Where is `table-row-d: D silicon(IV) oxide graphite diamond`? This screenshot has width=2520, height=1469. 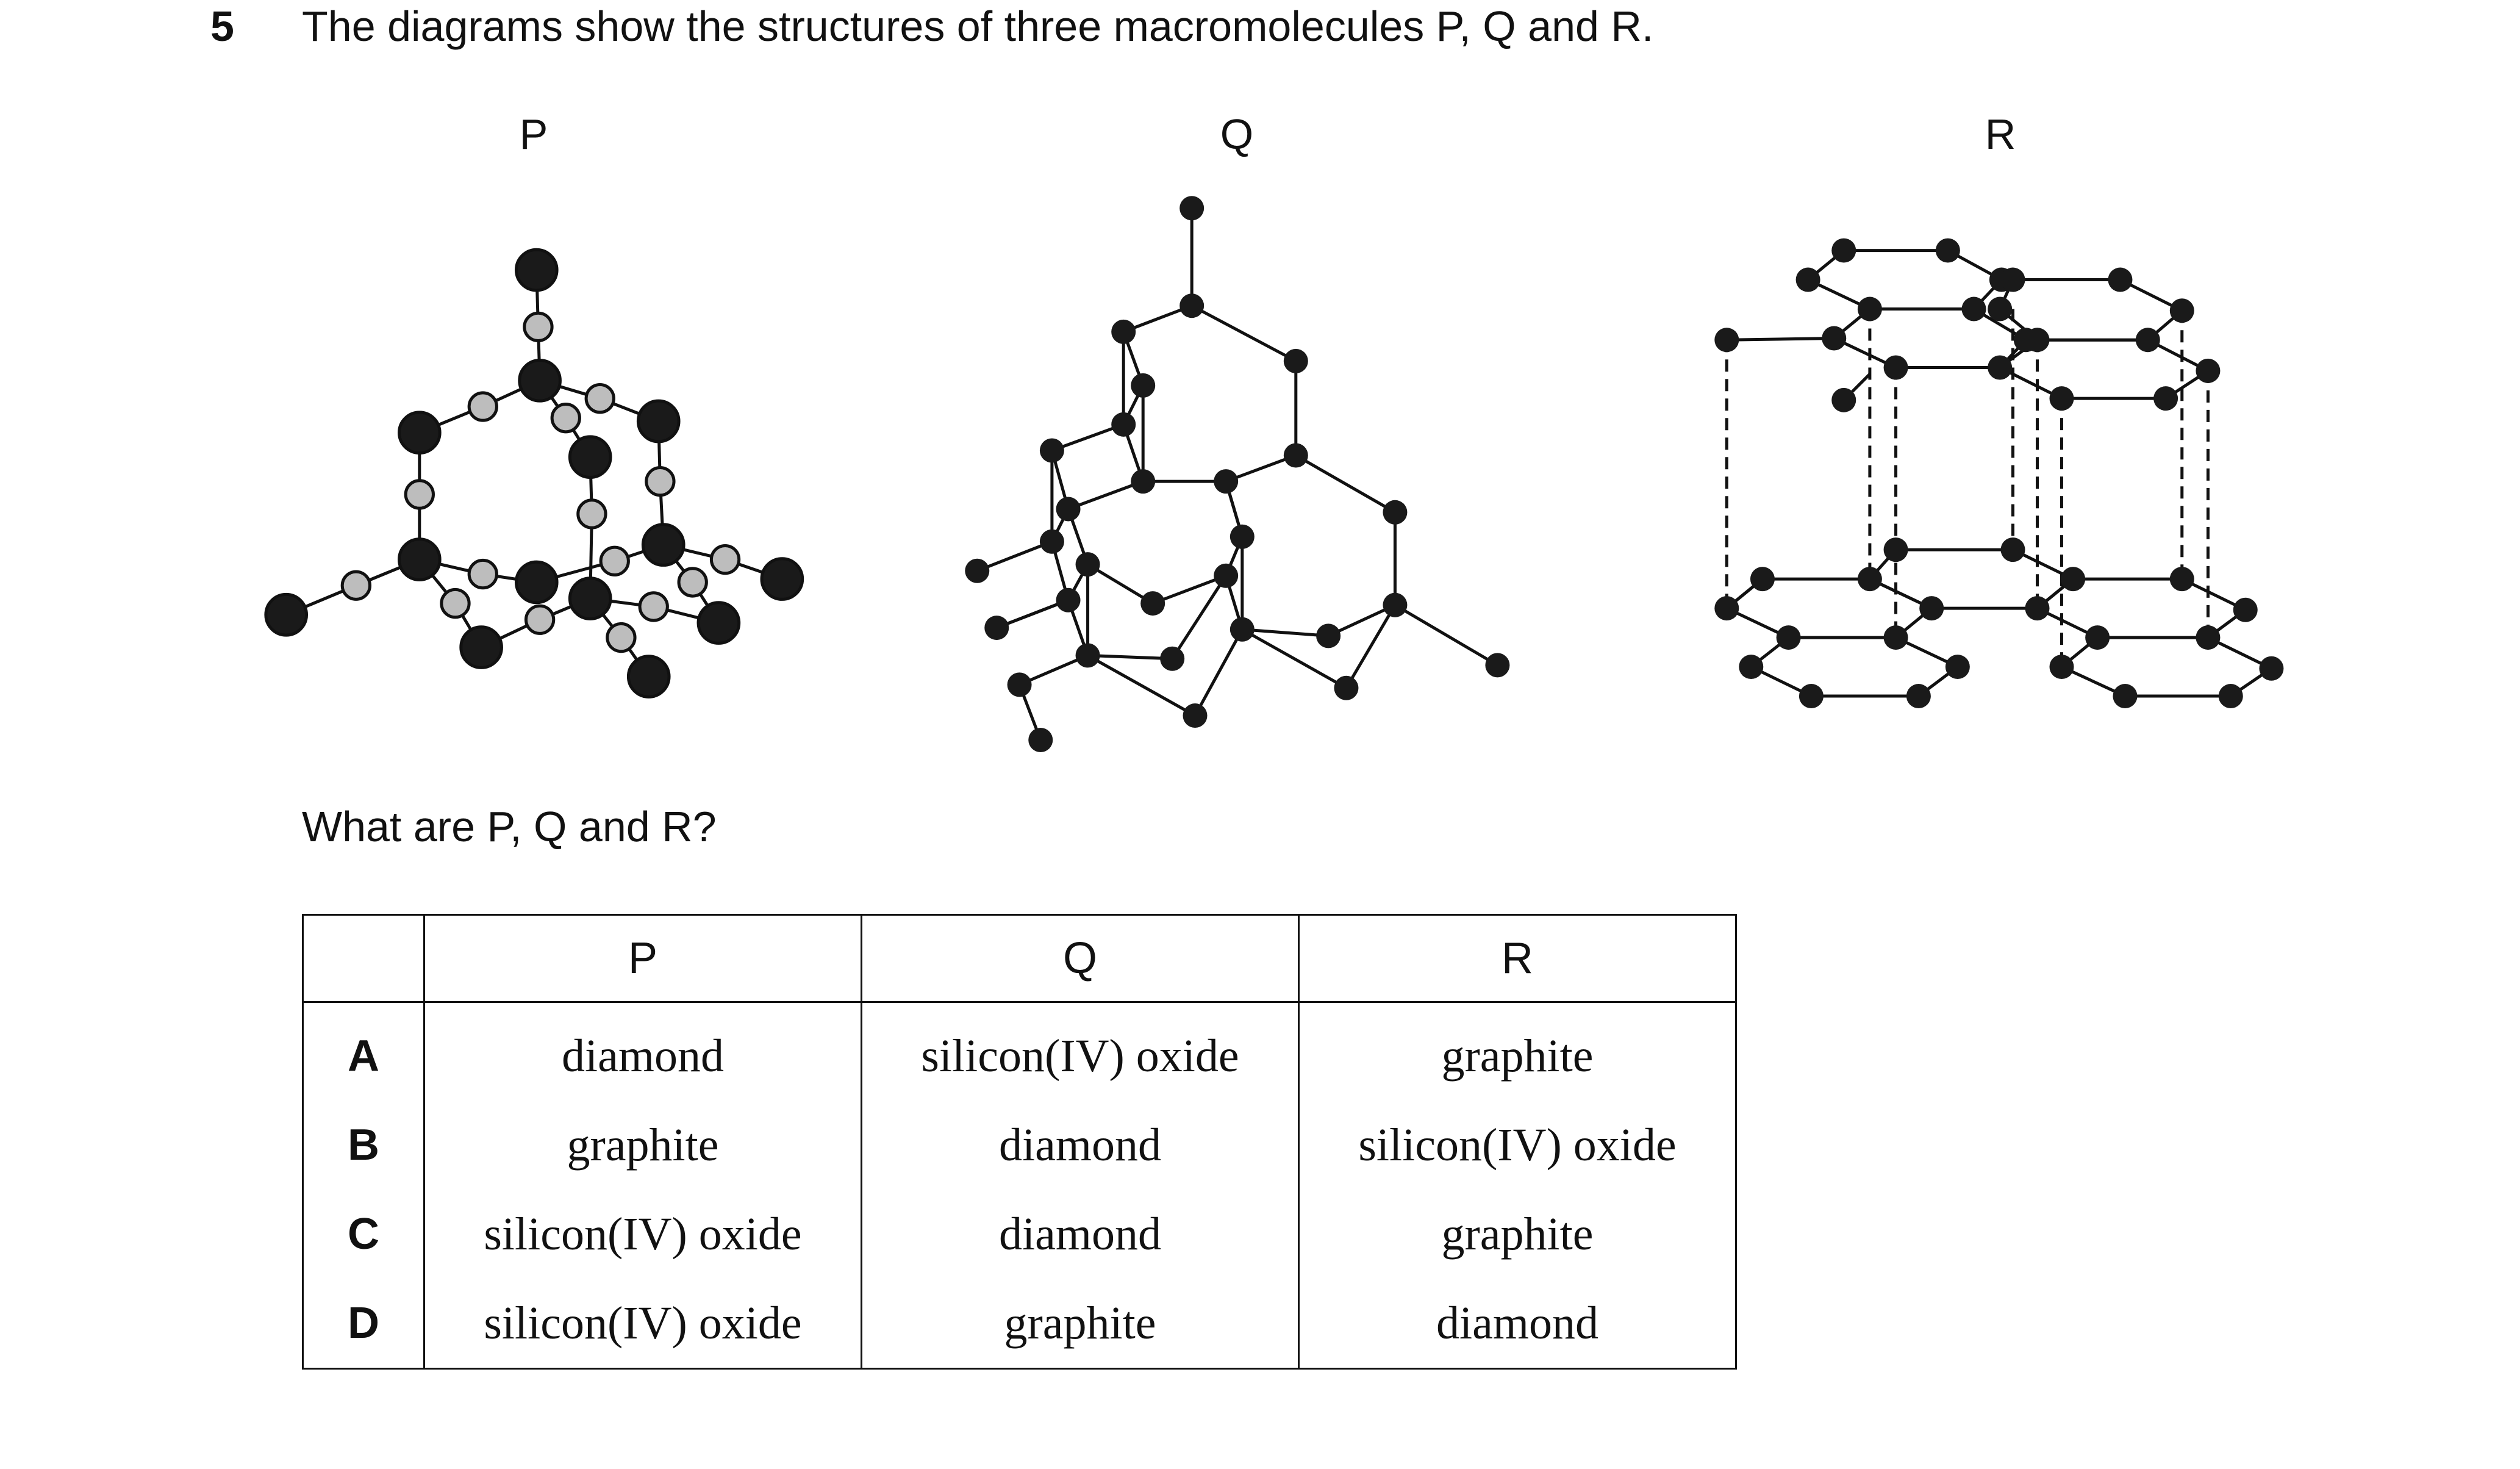
table-row-d: D silicon(IV) oxide graphite diamond is located at coordinates (1019, 1324).